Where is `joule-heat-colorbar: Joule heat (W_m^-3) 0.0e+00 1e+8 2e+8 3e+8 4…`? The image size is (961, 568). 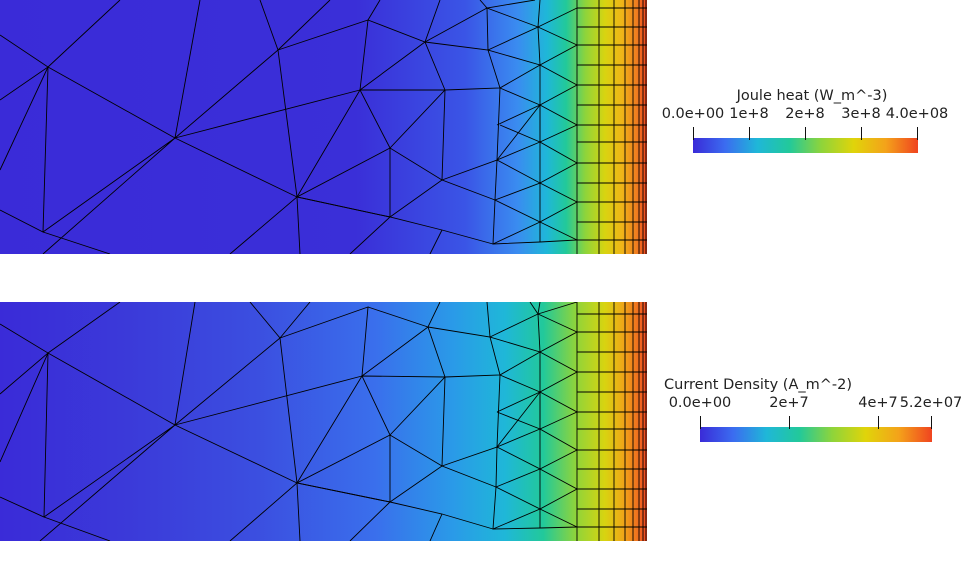
joule-heat-colorbar: Joule heat (W_m^-3) 0.0e+00 1e+8 2e+8 3e+8 4… is located at coordinates (810, 123).